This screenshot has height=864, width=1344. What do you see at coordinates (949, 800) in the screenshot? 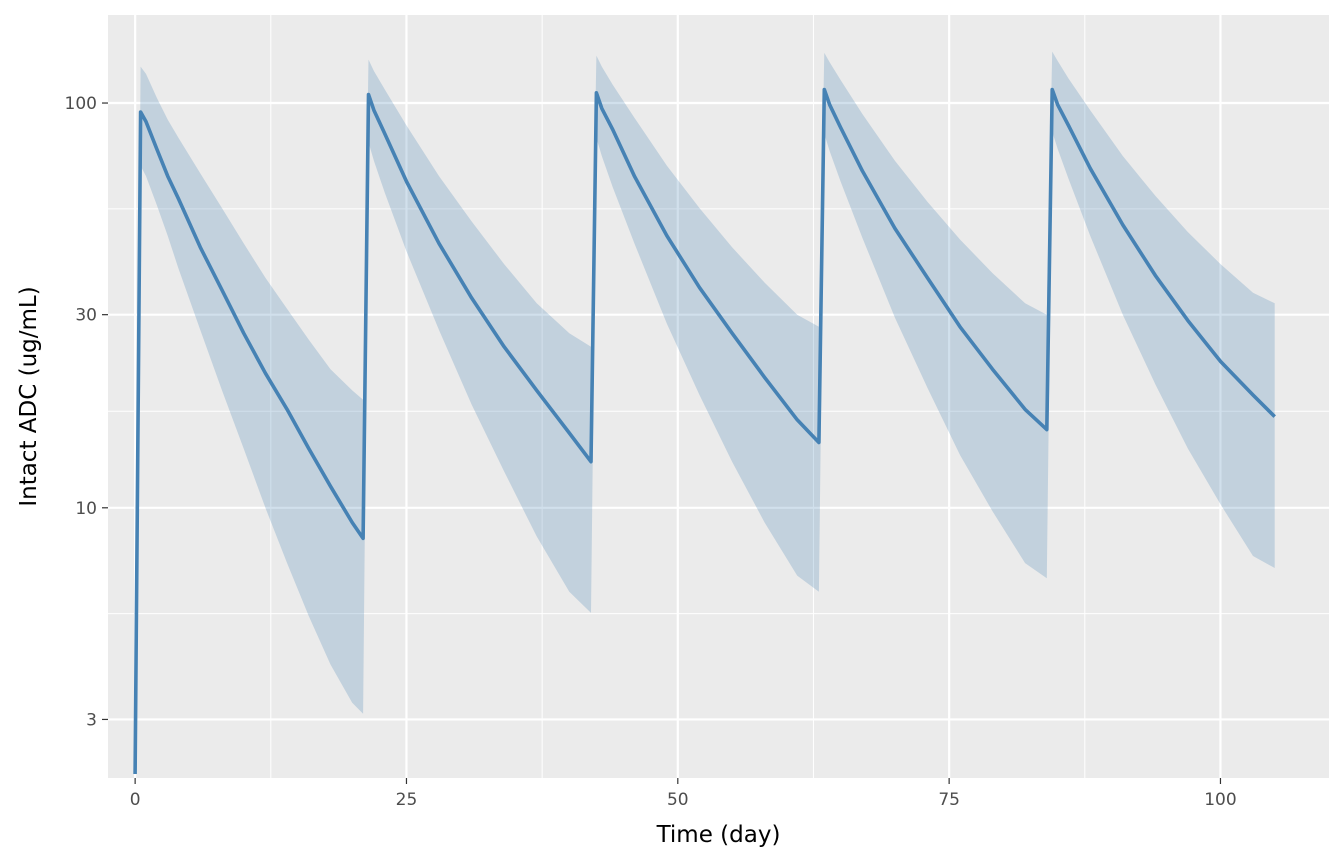
I see `x-tick-label: 75` at bounding box center [949, 800].